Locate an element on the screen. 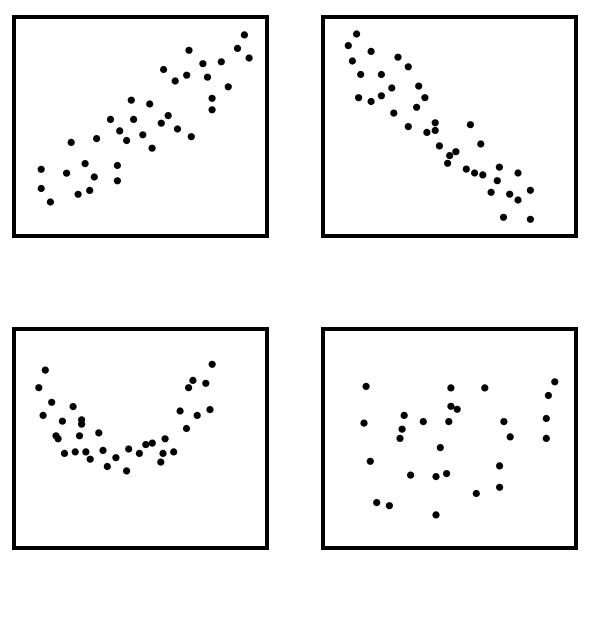  points-bottom-left is located at coordinates (125, 417).